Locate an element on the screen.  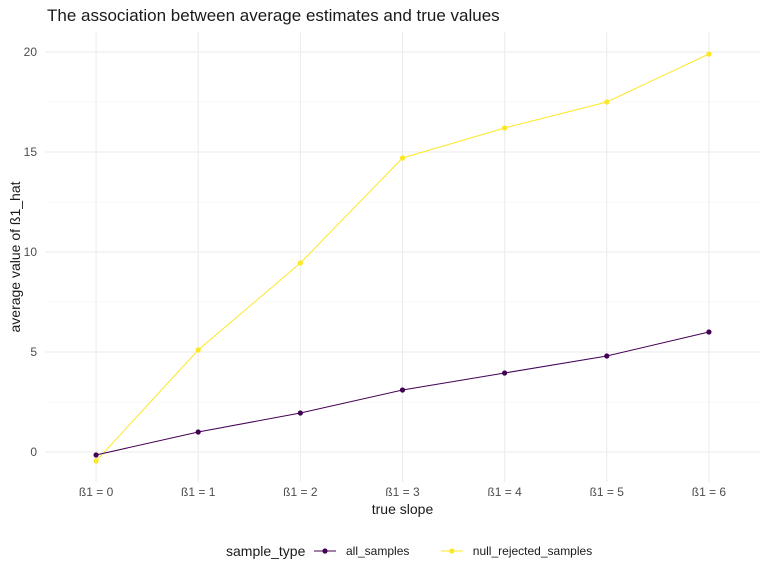
x-tick-label: ß1 = 3 is located at coordinates (402, 492).